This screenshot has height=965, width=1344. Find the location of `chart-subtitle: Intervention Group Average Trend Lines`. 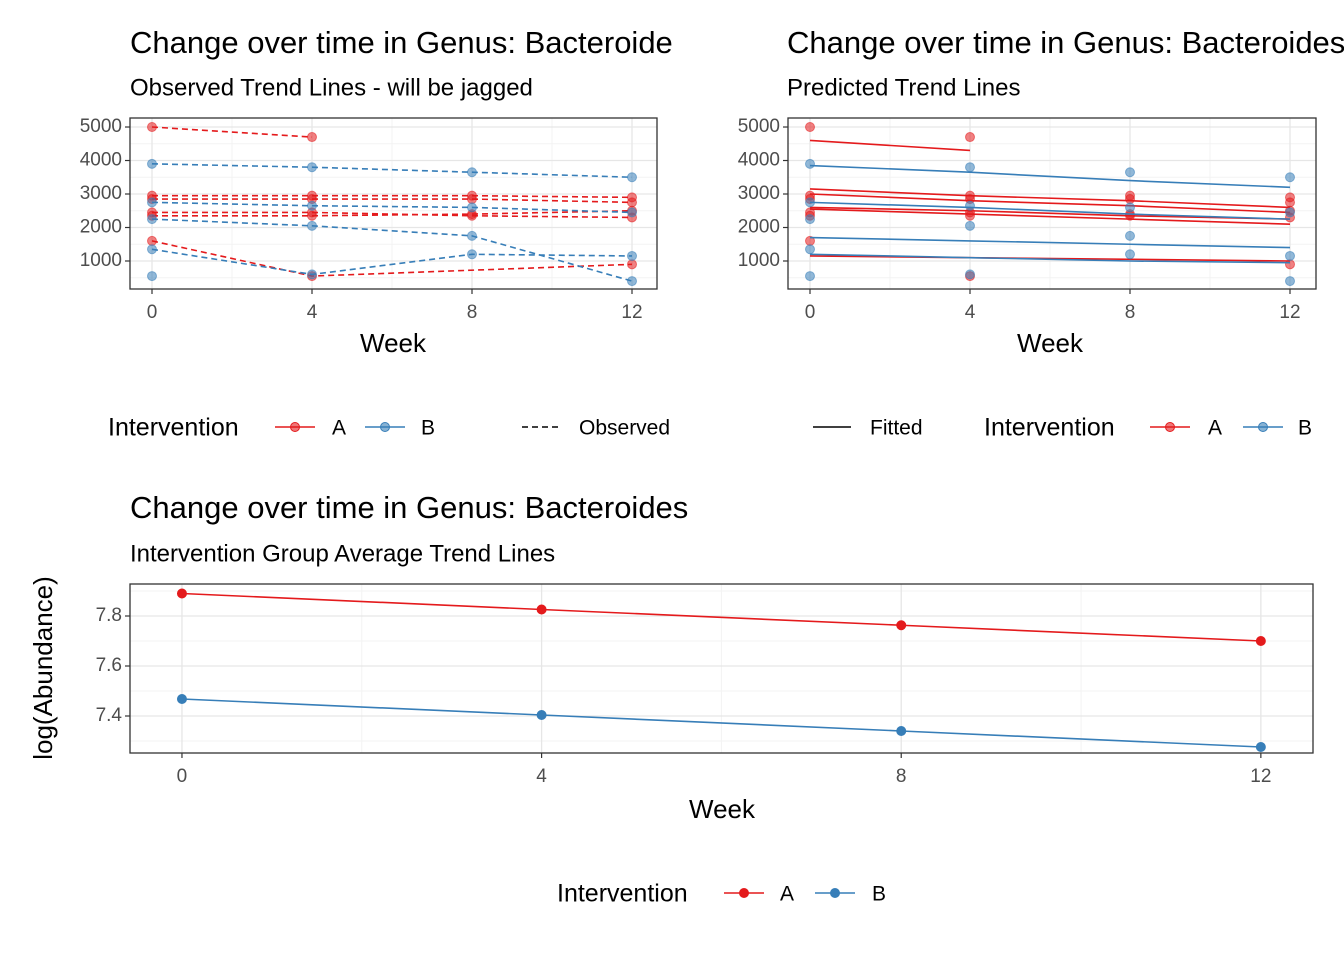

chart-subtitle: Intervention Group Average Trend Lines is located at coordinates (342, 553).